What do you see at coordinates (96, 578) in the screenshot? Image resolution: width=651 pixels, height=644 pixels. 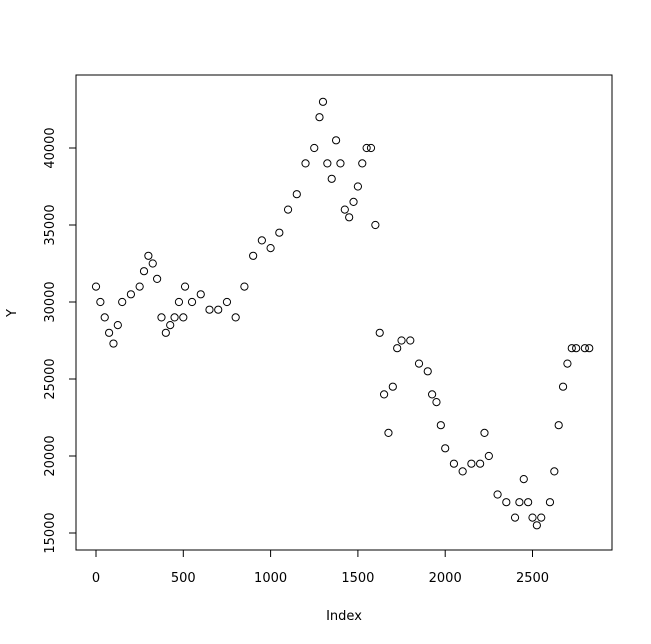 I see `x-tick-label: 0` at bounding box center [96, 578].